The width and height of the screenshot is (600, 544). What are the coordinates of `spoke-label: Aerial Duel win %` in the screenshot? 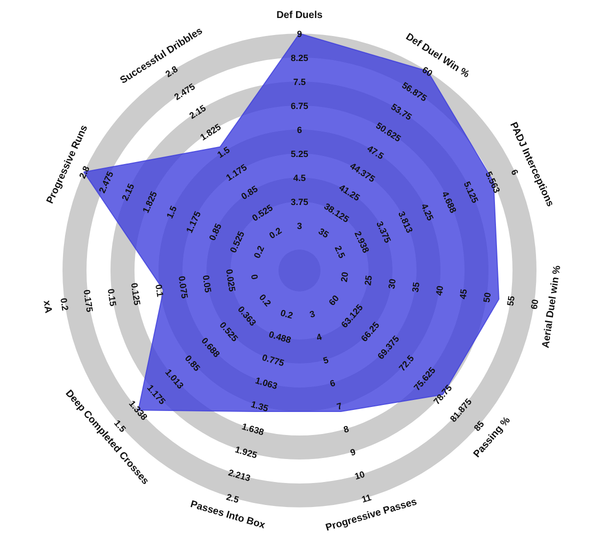 It's located at (552, 306).